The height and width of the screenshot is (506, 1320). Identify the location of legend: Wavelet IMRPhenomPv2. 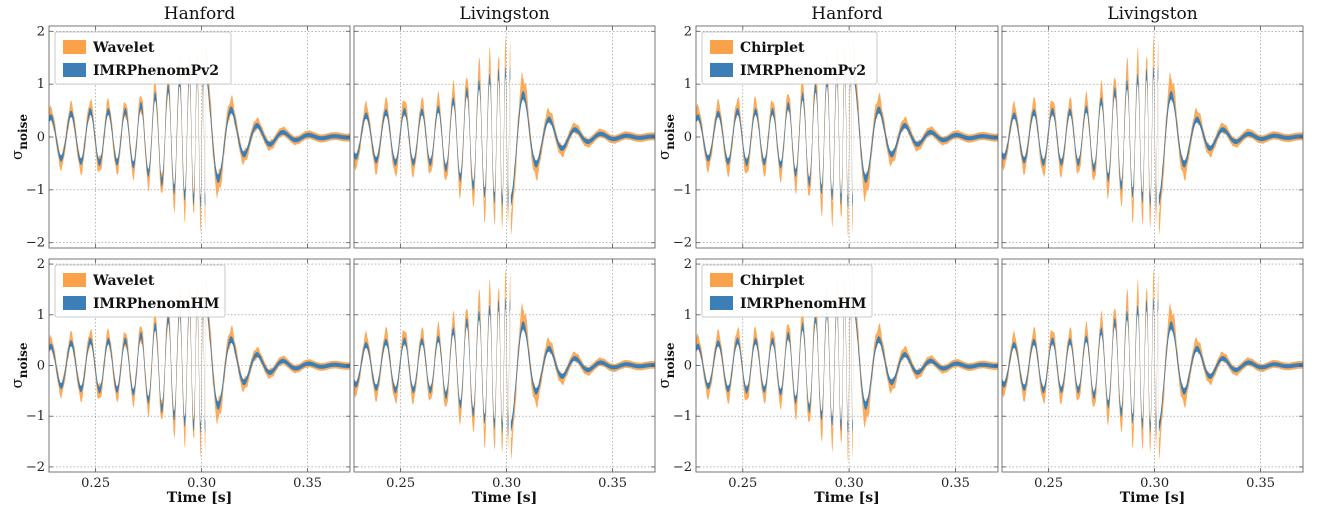
(143, 58).